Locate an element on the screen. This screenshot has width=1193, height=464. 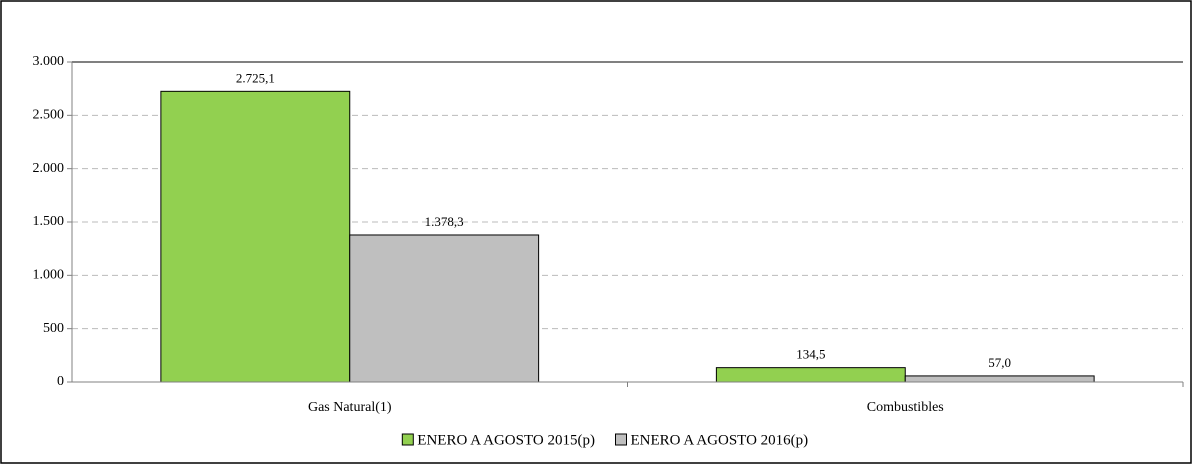
legend-label: ENERO A AGOSTO 2015(p) is located at coordinates (506, 440).